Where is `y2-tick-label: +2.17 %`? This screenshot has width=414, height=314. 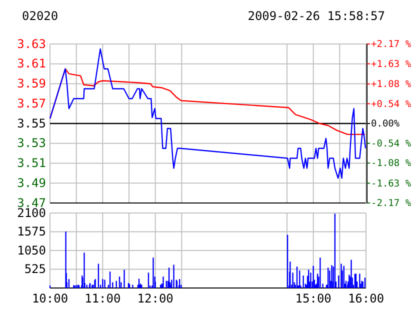 y2-tick-label: +2.17 % is located at coordinates (391, 44).